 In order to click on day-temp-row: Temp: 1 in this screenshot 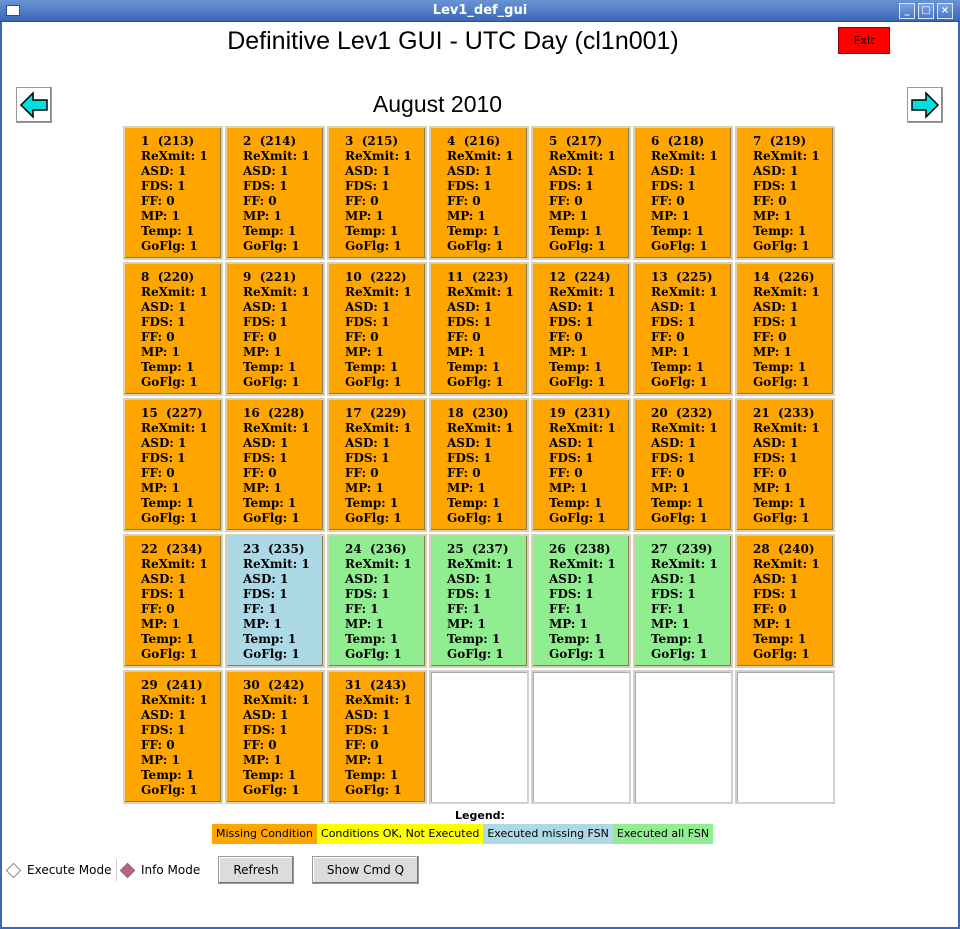, I will do `click(385, 639)`.